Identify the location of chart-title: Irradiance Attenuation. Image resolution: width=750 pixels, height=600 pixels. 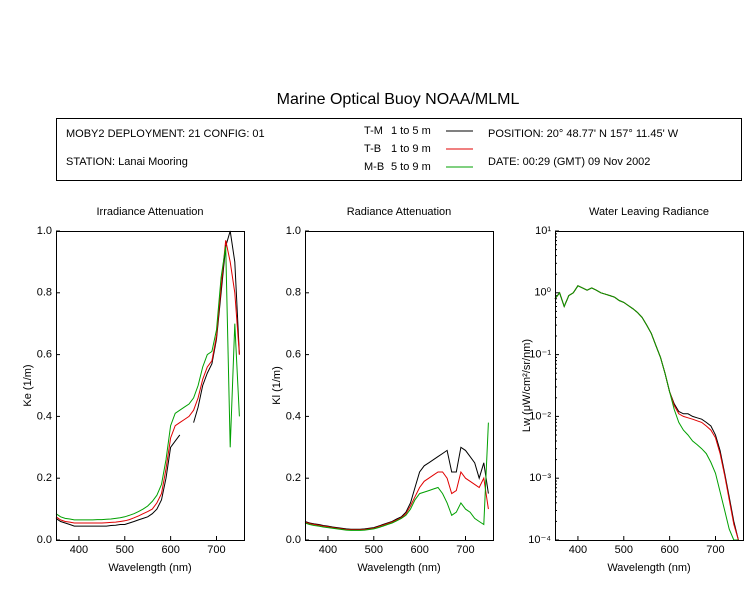
(149, 212).